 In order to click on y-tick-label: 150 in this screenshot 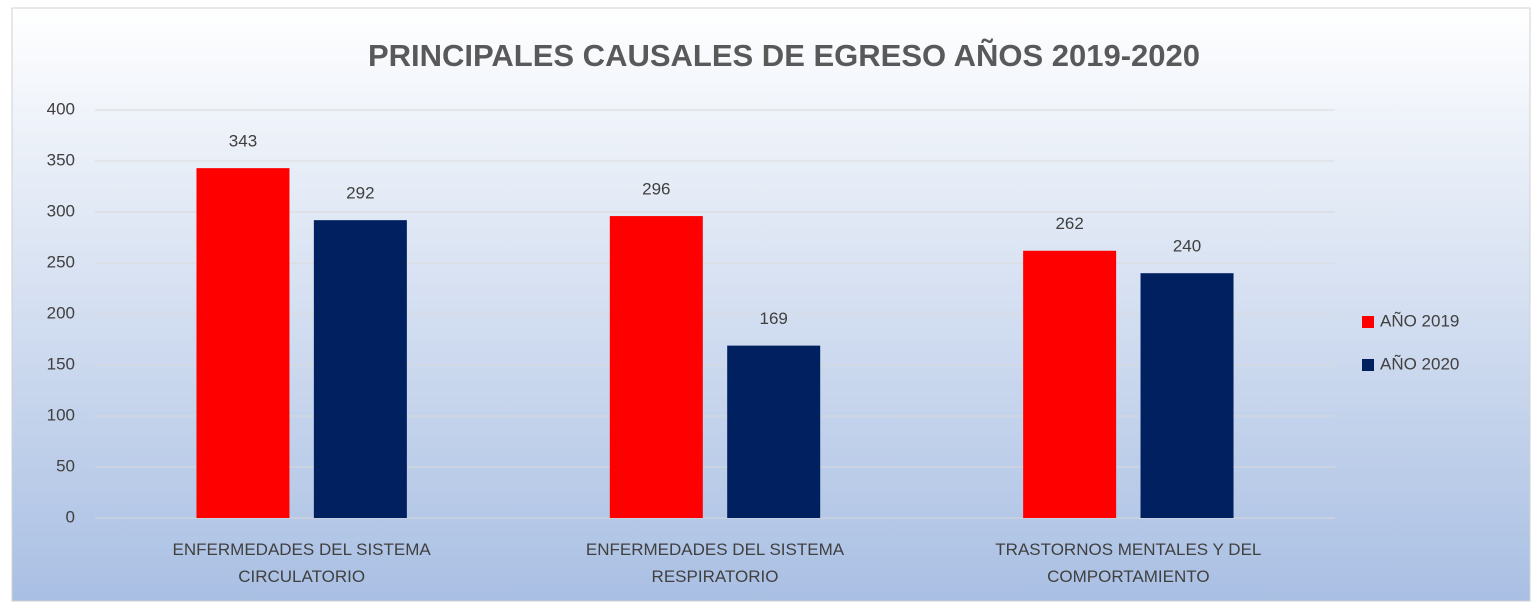, I will do `click(61, 363)`.